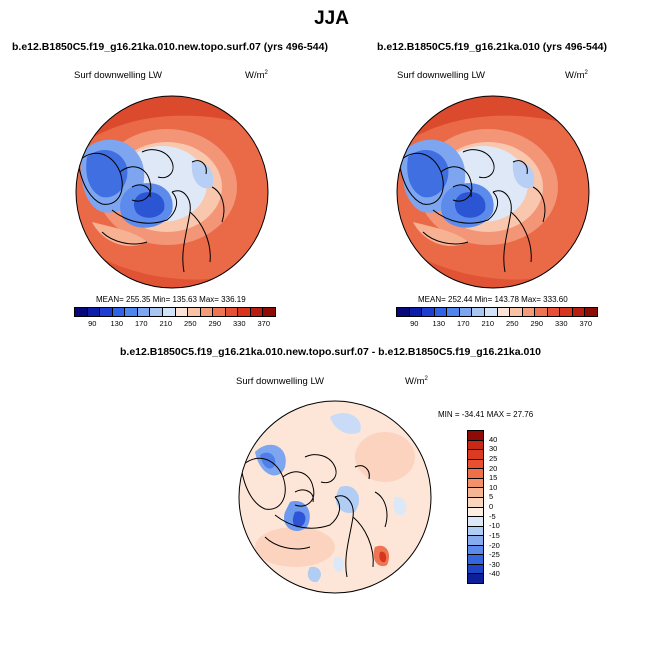 This screenshot has width=663, height=663. What do you see at coordinates (494, 526) in the screenshot?
I see `colorbar-tick-label: -10` at bounding box center [494, 526].